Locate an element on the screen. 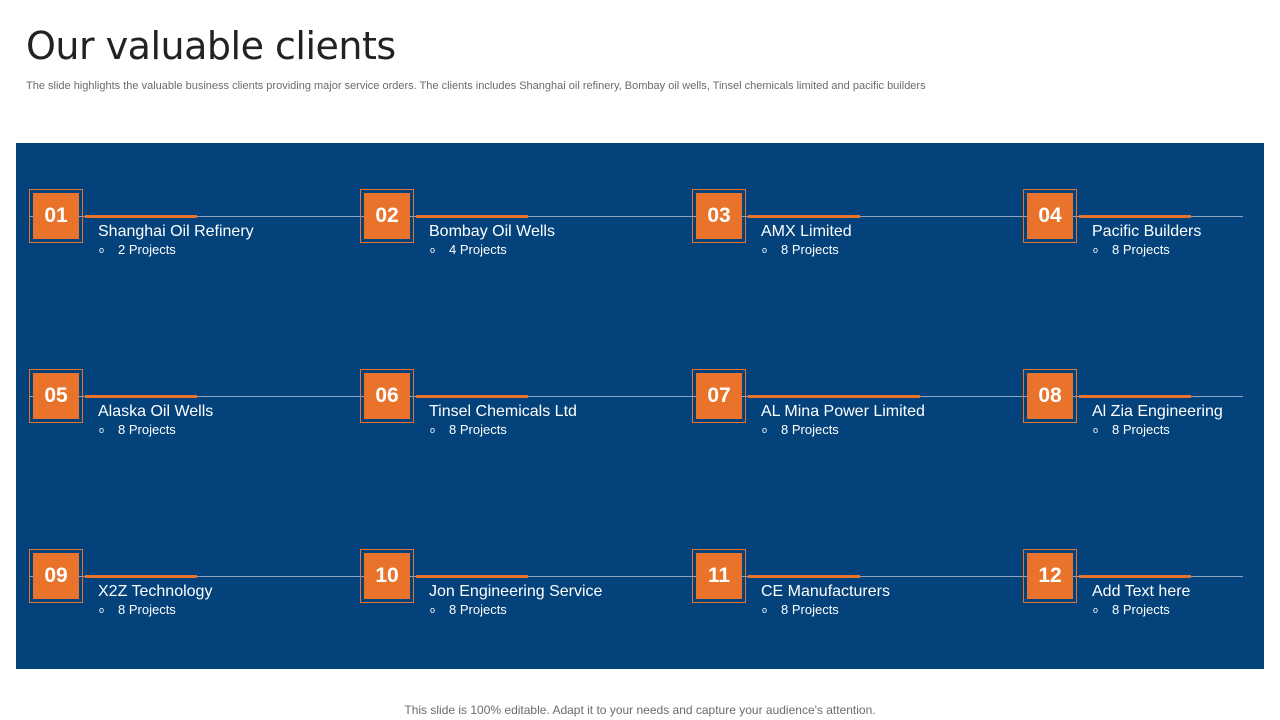  client-card: 09 X2Z Technology o 8 Projects is located at coordinates (144, 584).